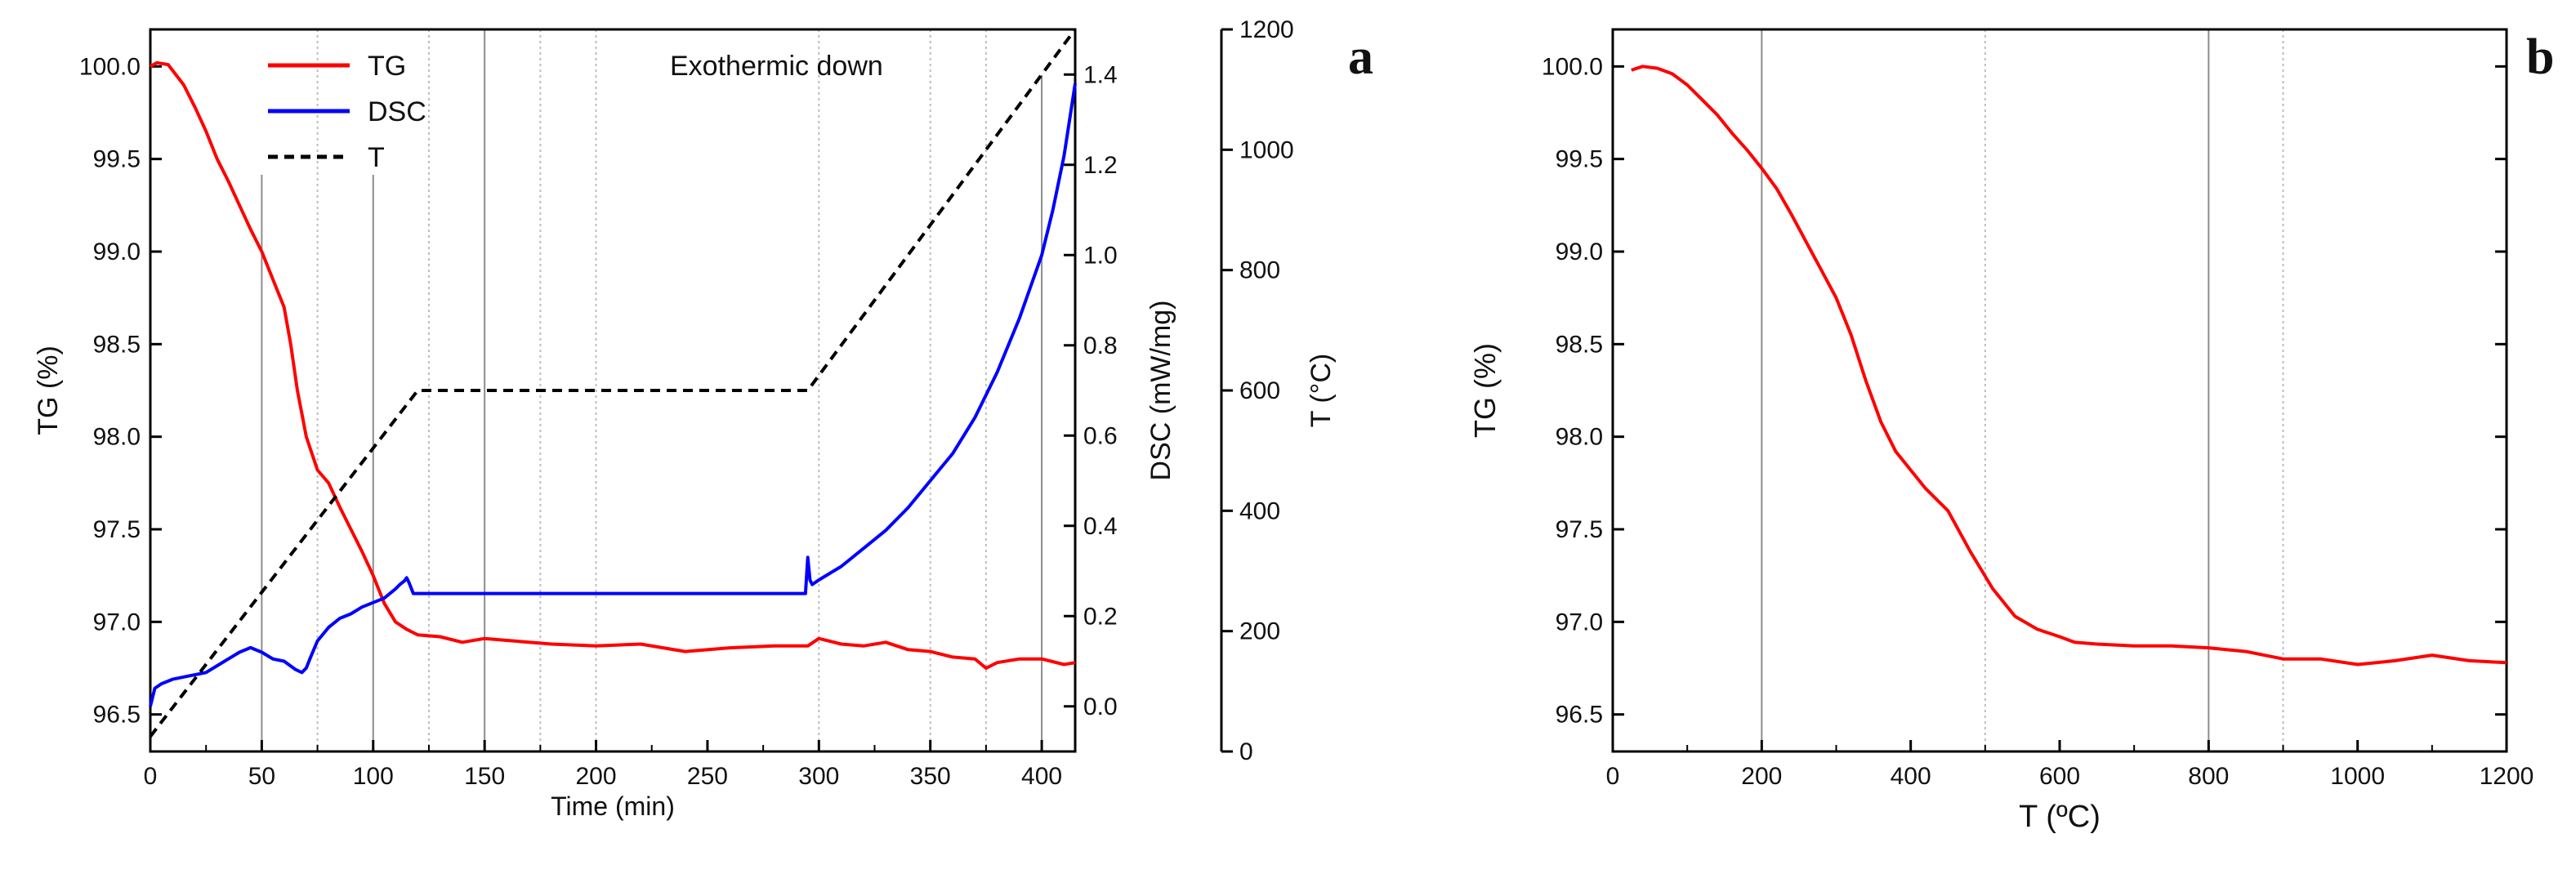 The height and width of the screenshot is (874, 2576). What do you see at coordinates (1100, 526) in the screenshot?
I see `dsc-tick-label: 0.4` at bounding box center [1100, 526].